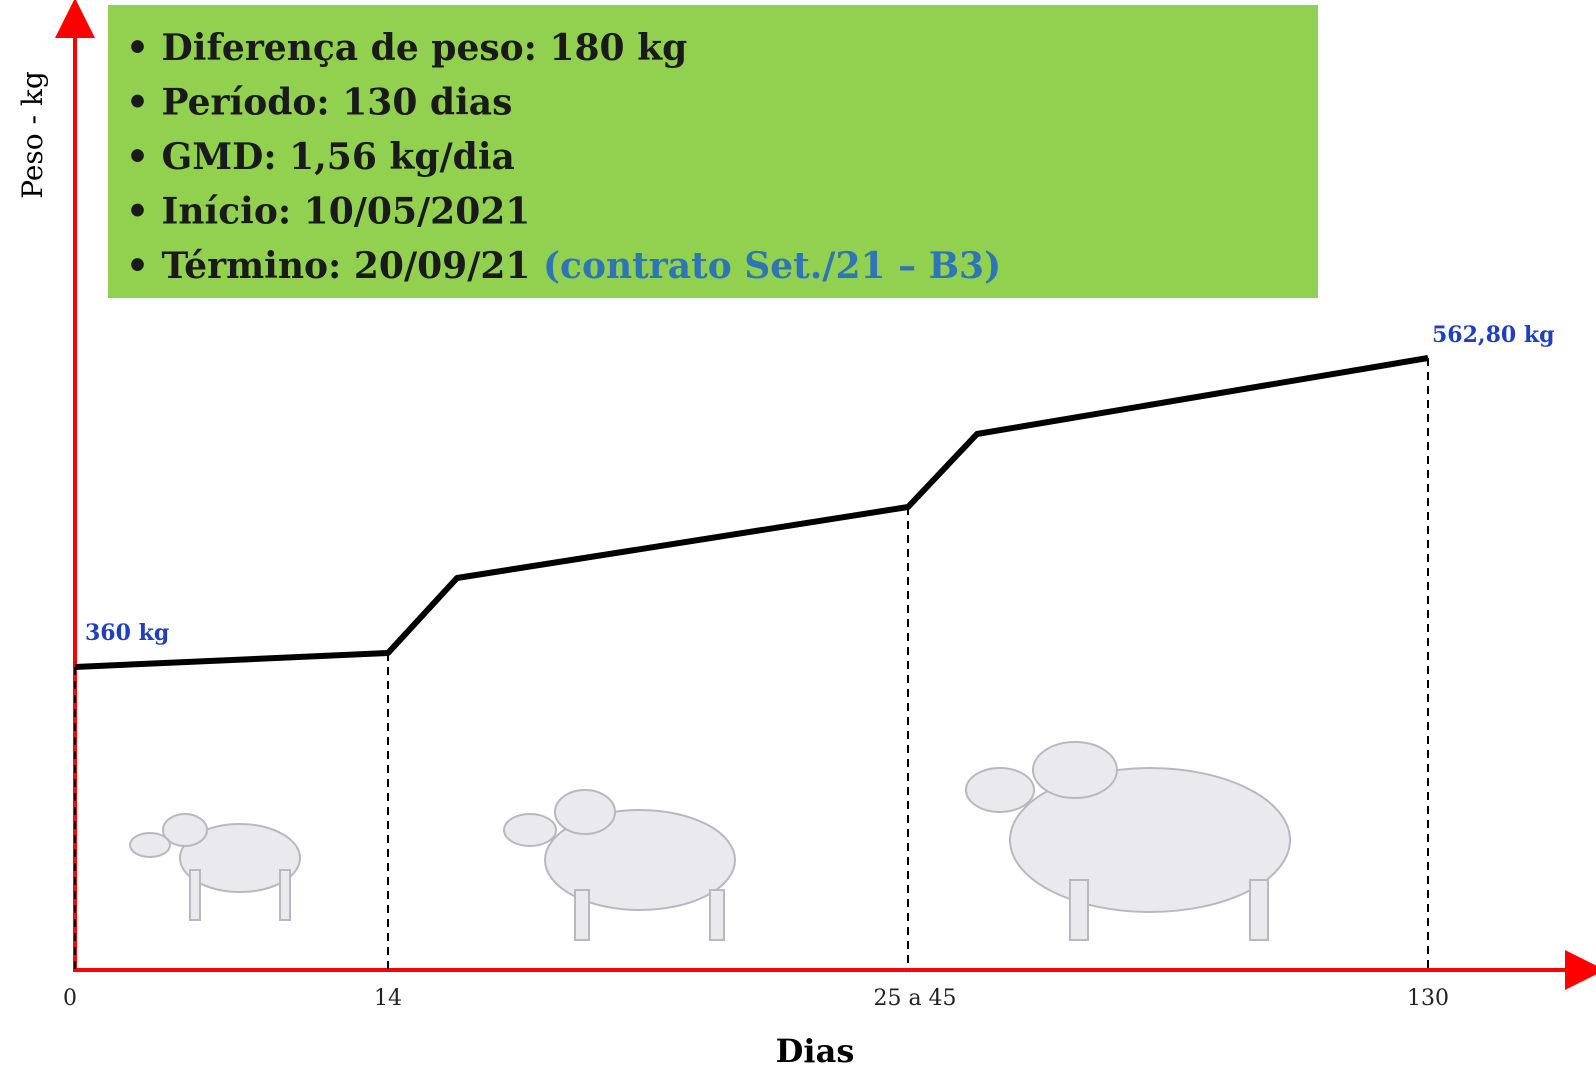 The image size is (1596, 1083). What do you see at coordinates (338, 157) in the screenshot?
I see `bullet-text: GMD: 1,56 kg/dia` at bounding box center [338, 157].